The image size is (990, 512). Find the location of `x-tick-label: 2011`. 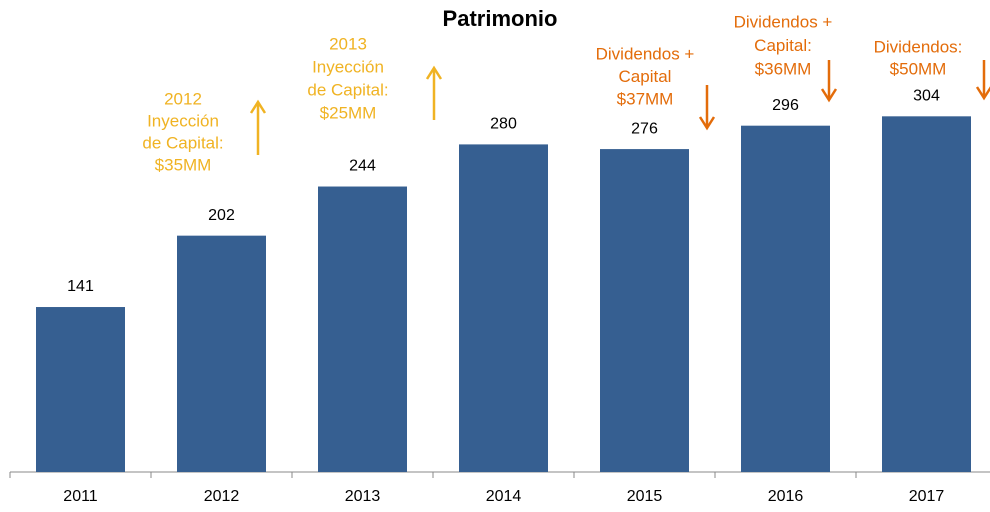

x-tick-label: 2011 is located at coordinates (80, 496).